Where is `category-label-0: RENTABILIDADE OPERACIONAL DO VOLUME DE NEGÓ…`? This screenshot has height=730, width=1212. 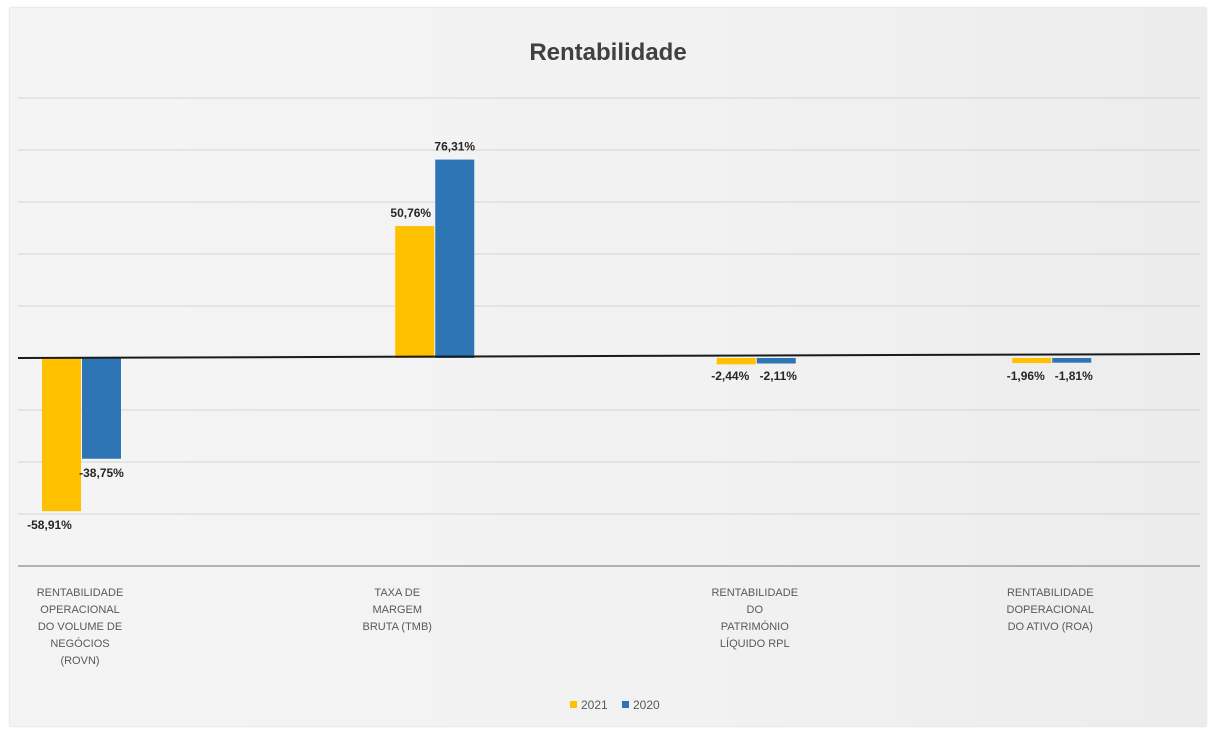 category-label-0: RENTABILIDADE OPERACIONAL DO VOLUME DE NEGÓ… is located at coordinates (80, 627).